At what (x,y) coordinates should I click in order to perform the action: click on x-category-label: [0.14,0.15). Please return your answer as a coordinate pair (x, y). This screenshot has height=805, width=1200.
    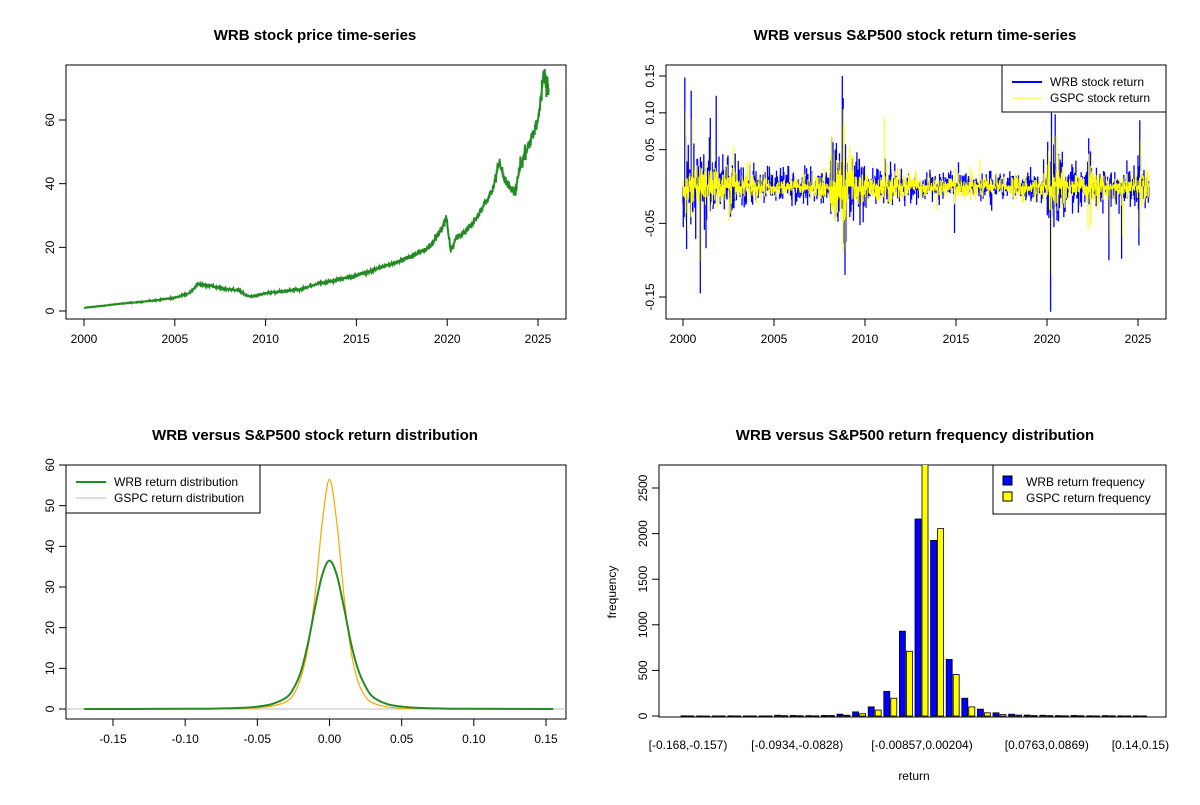
    Looking at the image, I should click on (1140, 745).